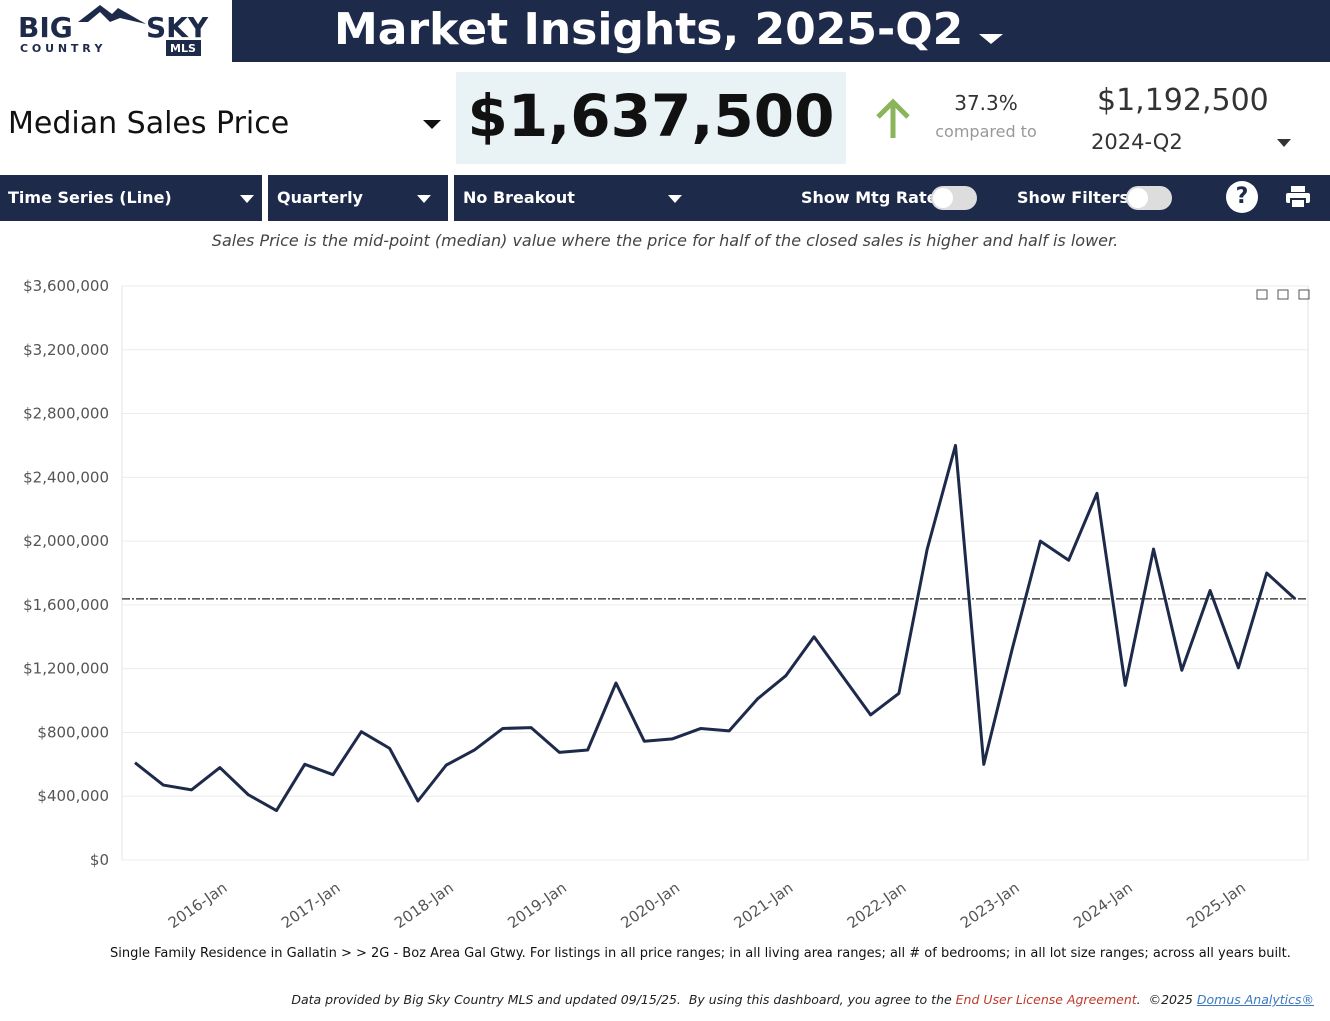  I want to click on kpi-box, so click(651, 118).